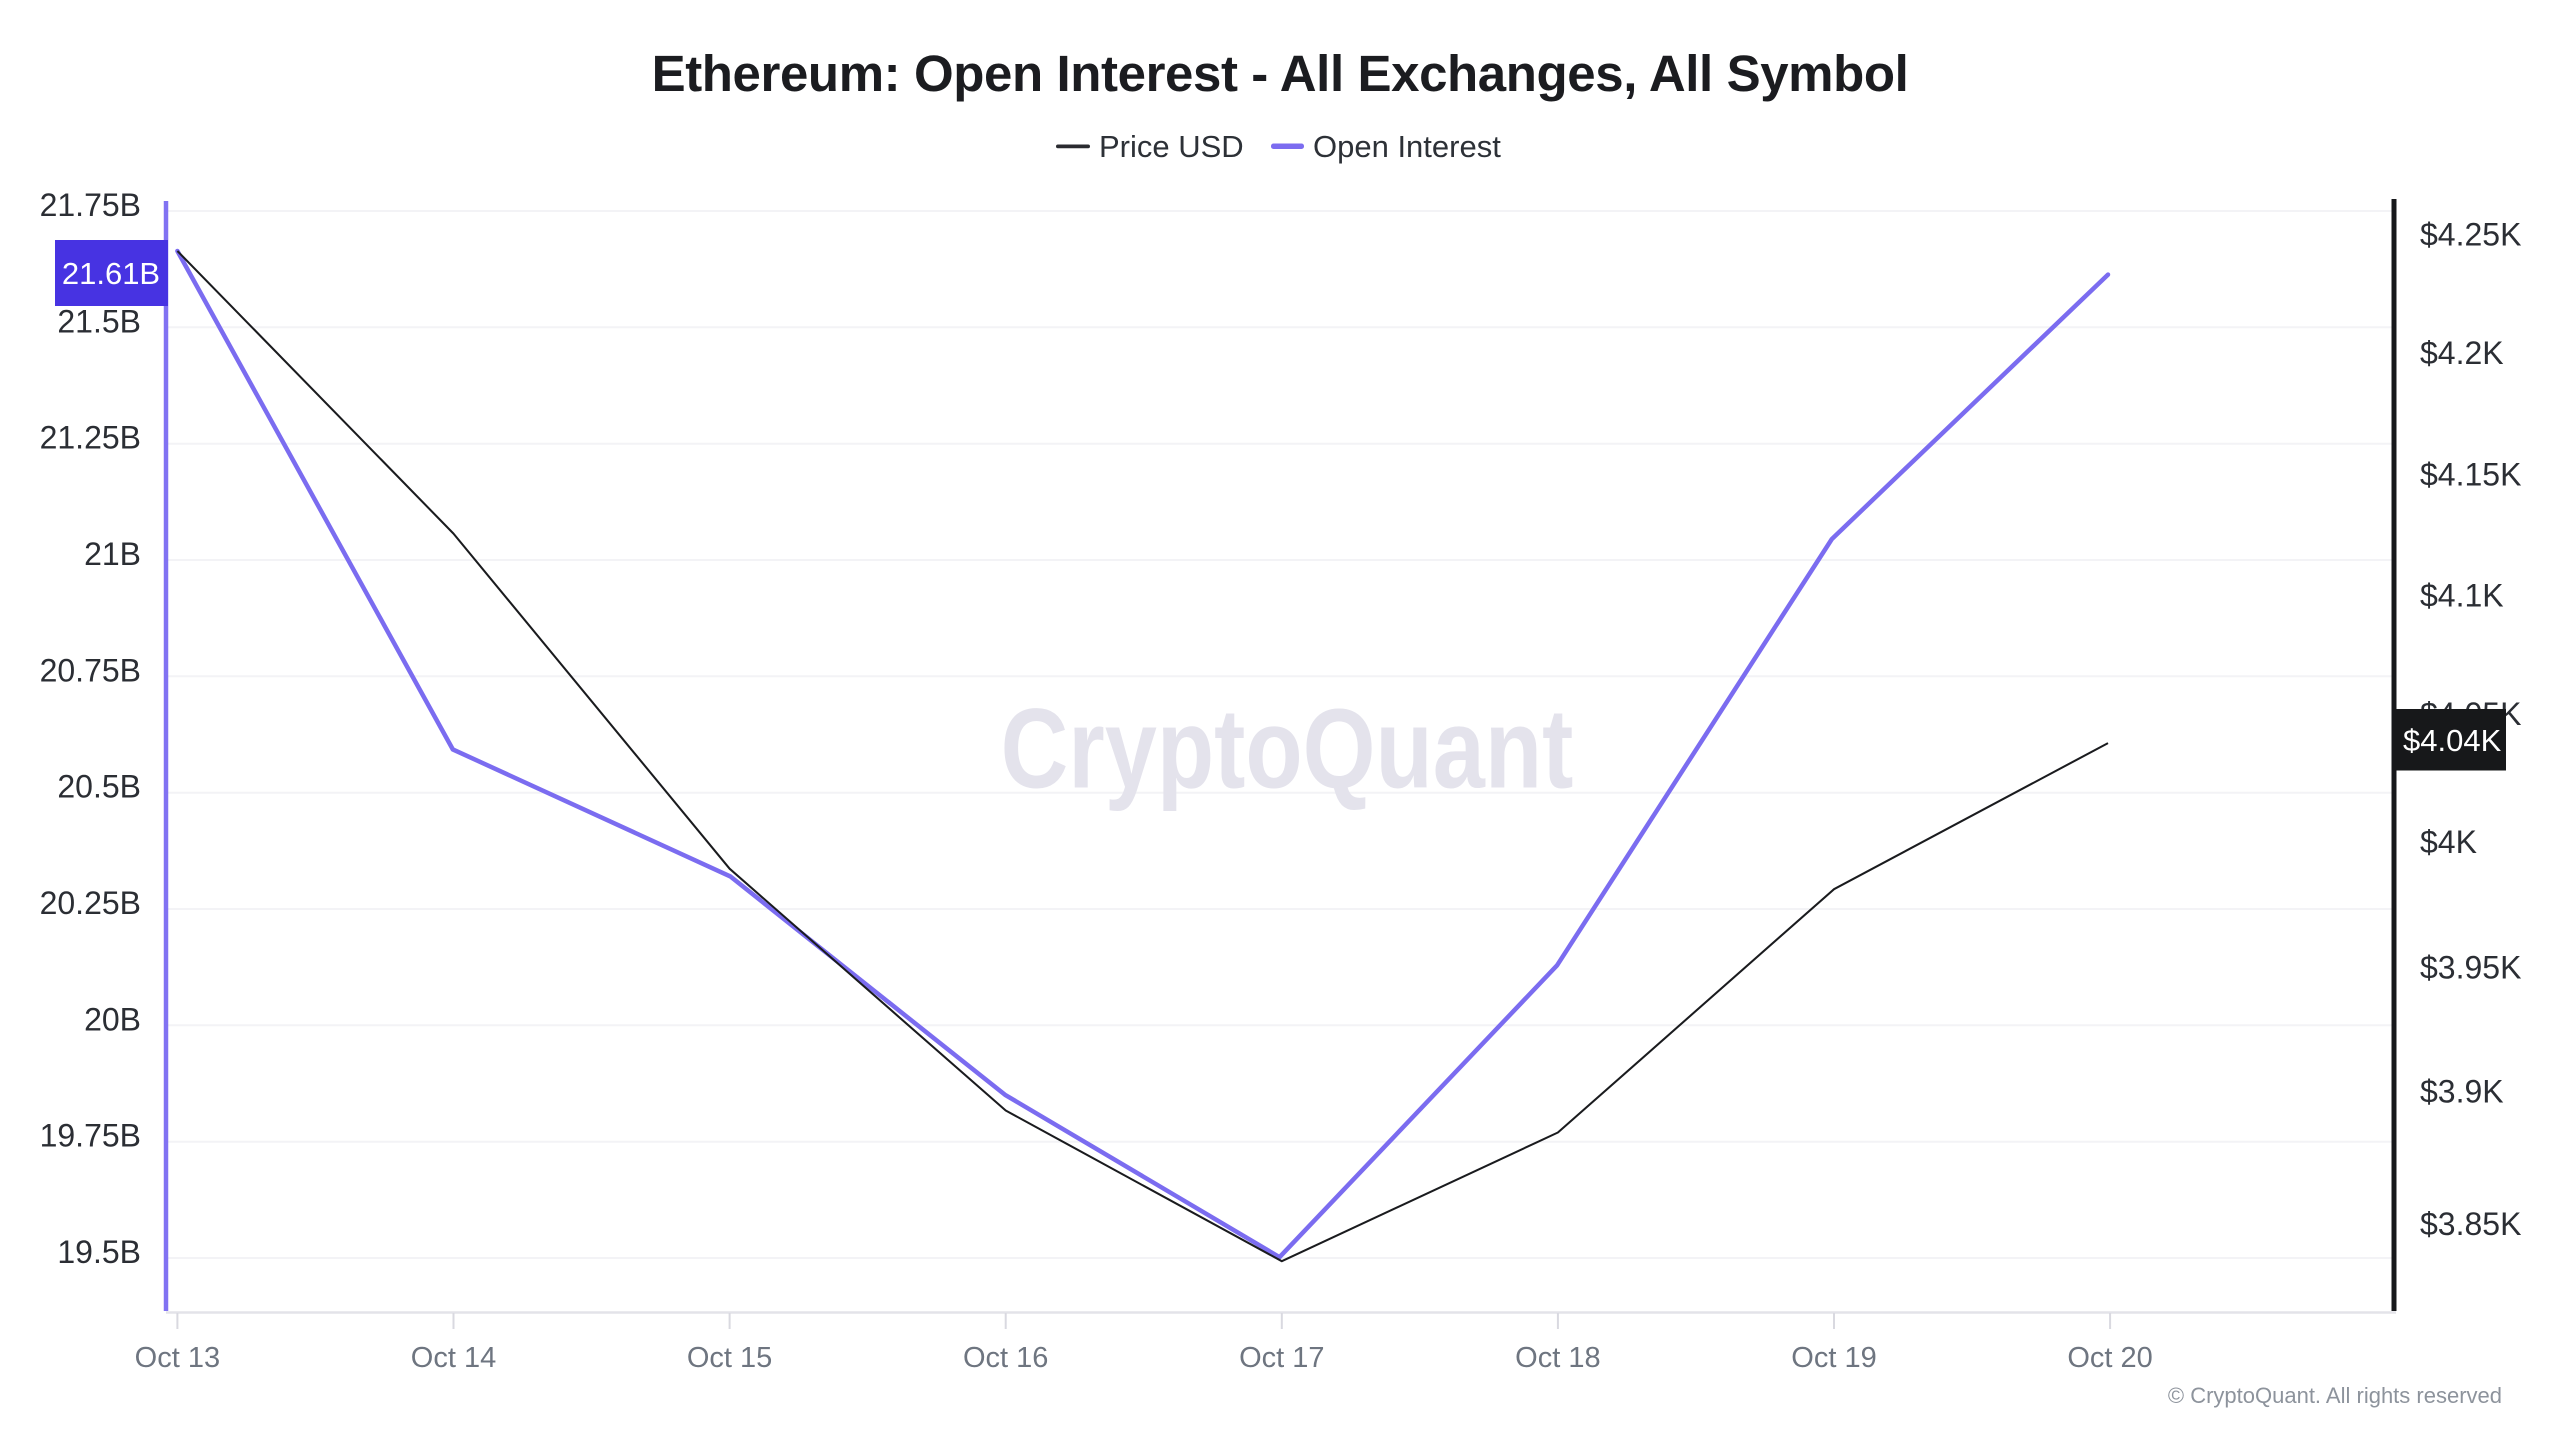  I want to click on svg-text: Oct 14, so click(453, 1358).